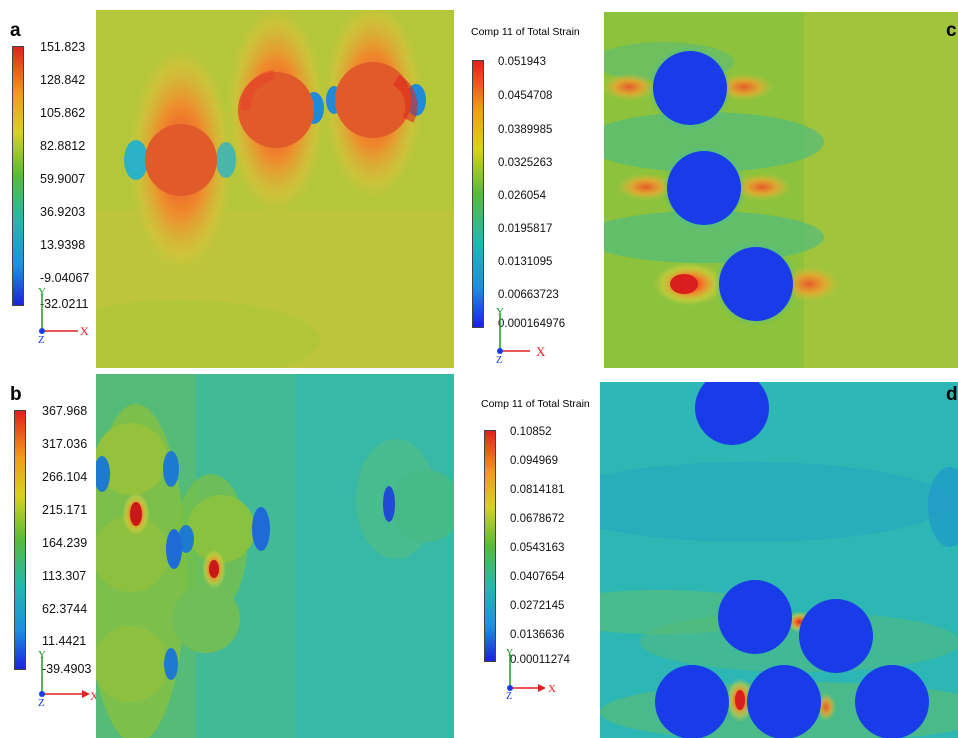  Describe the element at coordinates (15, 30) in the screenshot. I see `panel-label-a: a` at that location.